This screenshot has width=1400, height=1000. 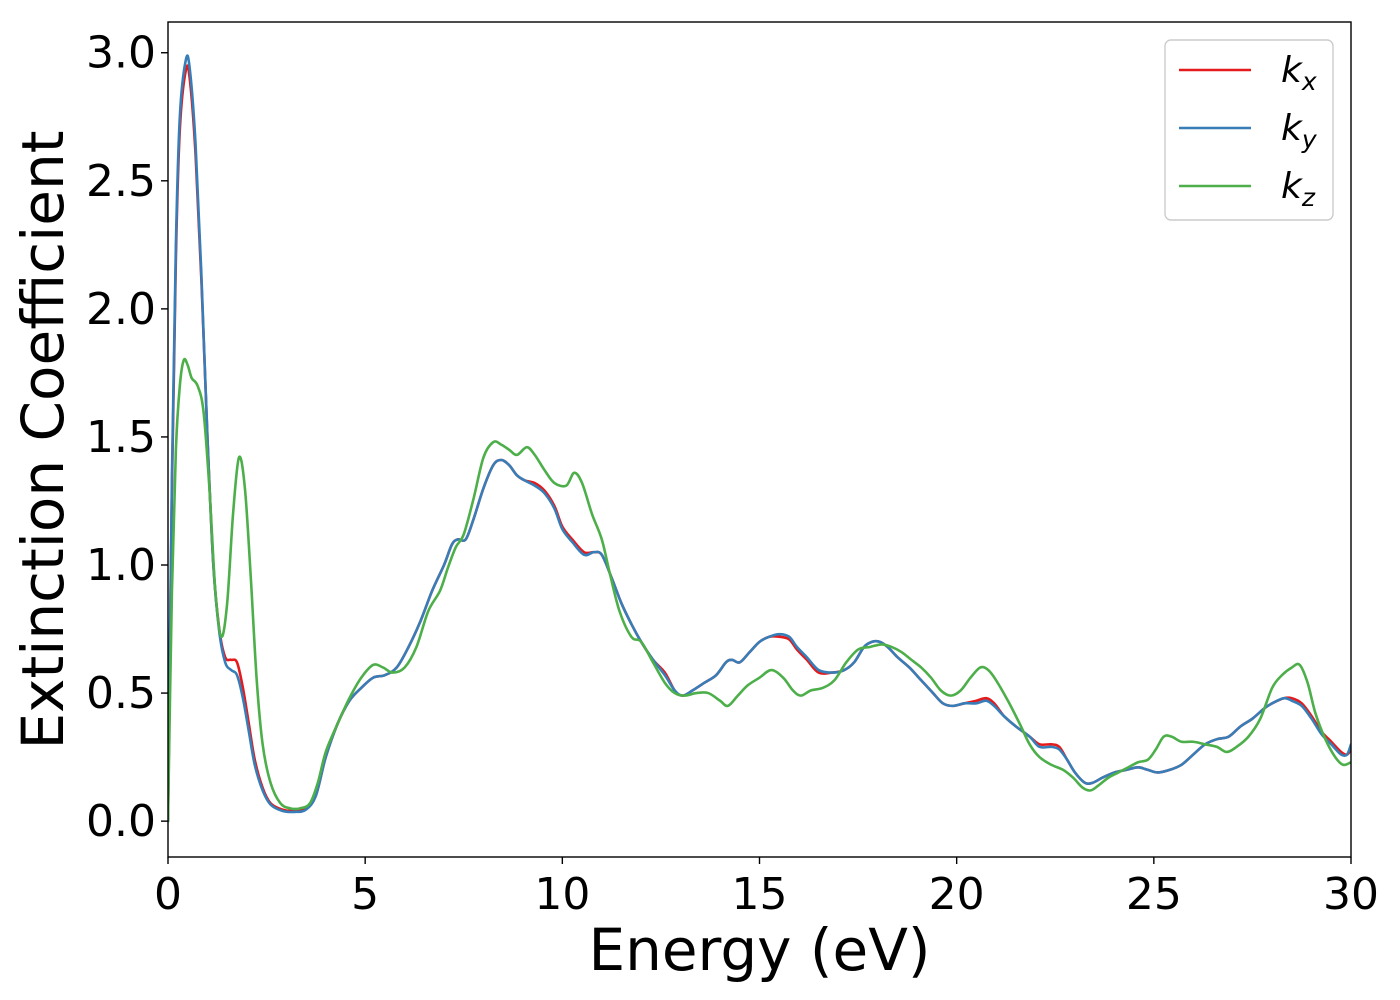 What do you see at coordinates (121, 181) in the screenshot?
I see `y-tick-label: 2.5` at bounding box center [121, 181].